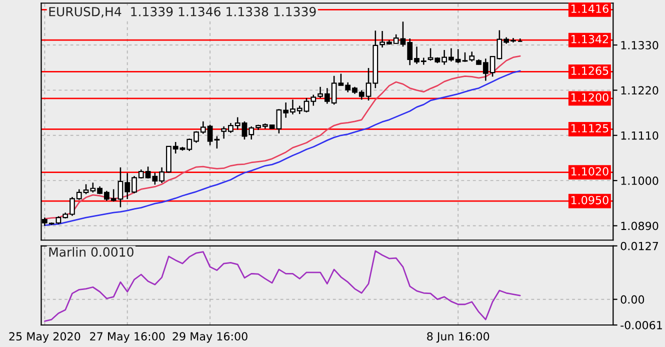  What do you see at coordinates (639, 45) in the screenshot?
I see `y-tick-label: 1.1330` at bounding box center [639, 45].